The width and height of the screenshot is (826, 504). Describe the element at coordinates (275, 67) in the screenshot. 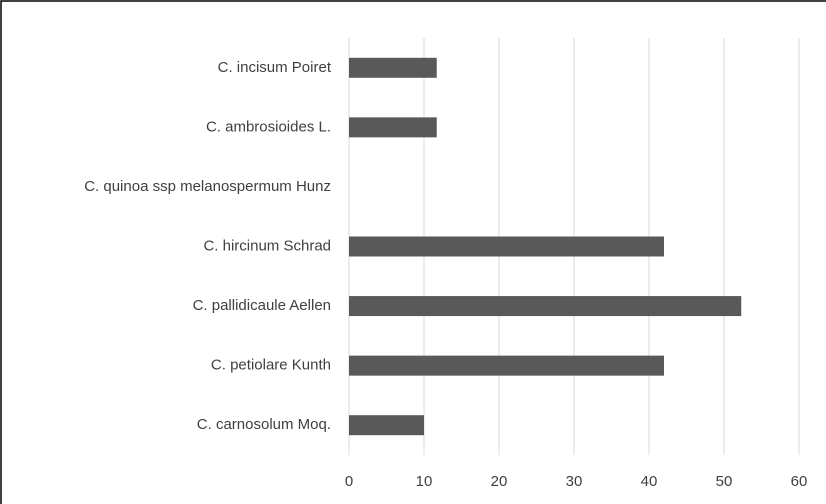

I see `y-tick-label: C. incisum Poiret` at that location.